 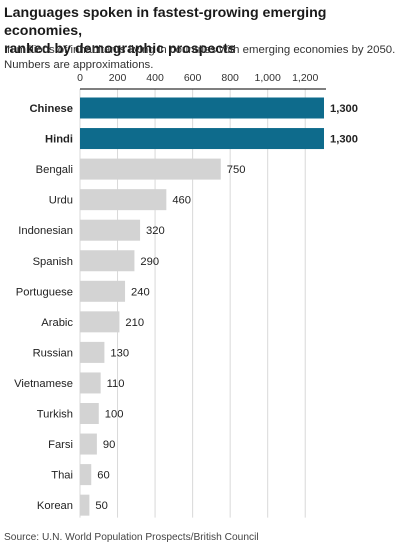 What do you see at coordinates (230, 78) in the screenshot?
I see `x-tick-label: 800` at bounding box center [230, 78].